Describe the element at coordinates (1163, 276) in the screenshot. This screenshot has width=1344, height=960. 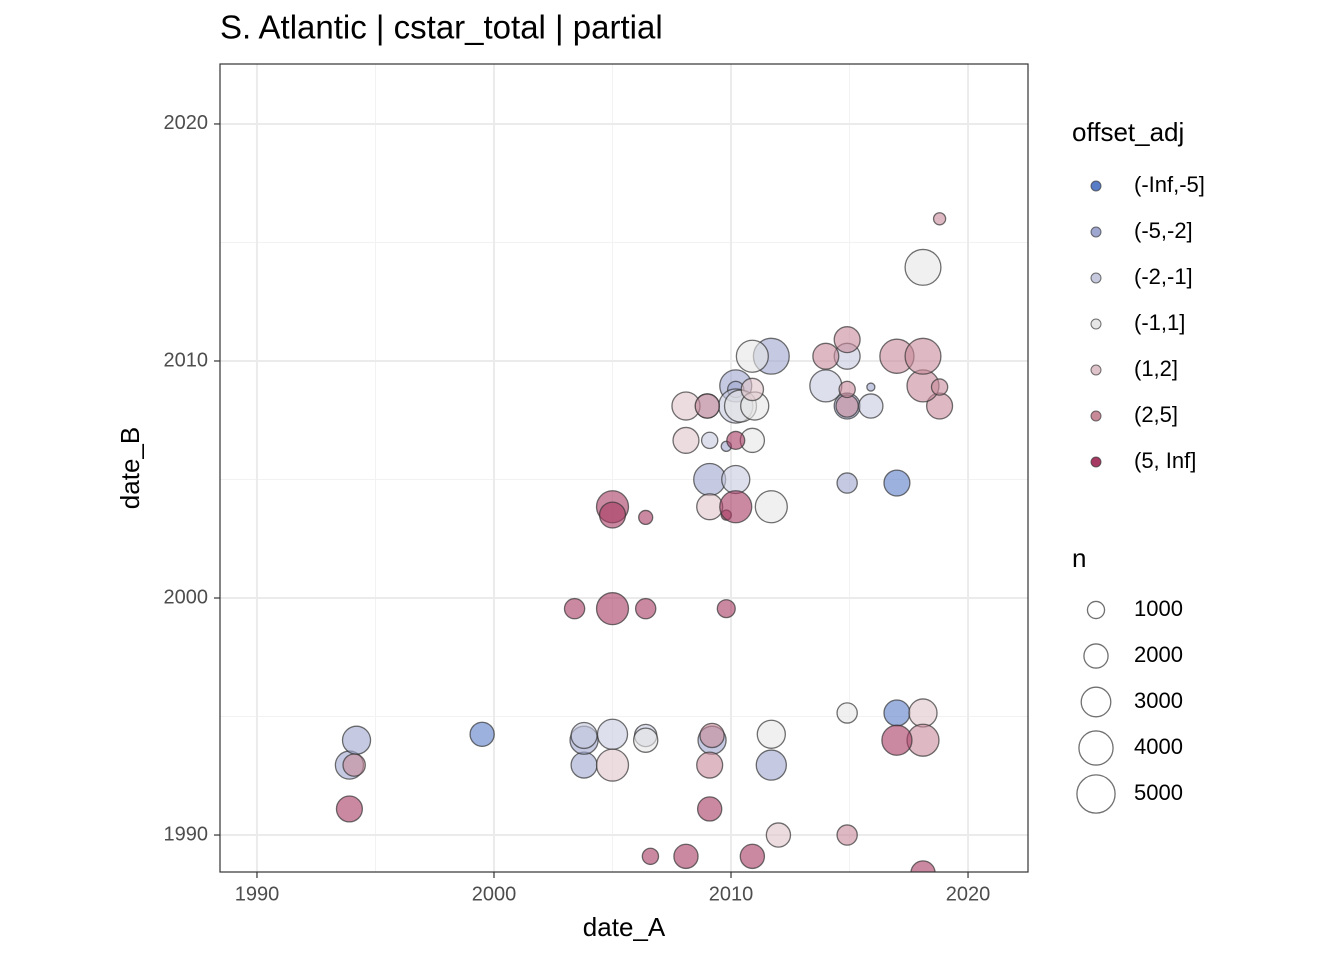
I see `legend-label: (-2,-1]` at that location.